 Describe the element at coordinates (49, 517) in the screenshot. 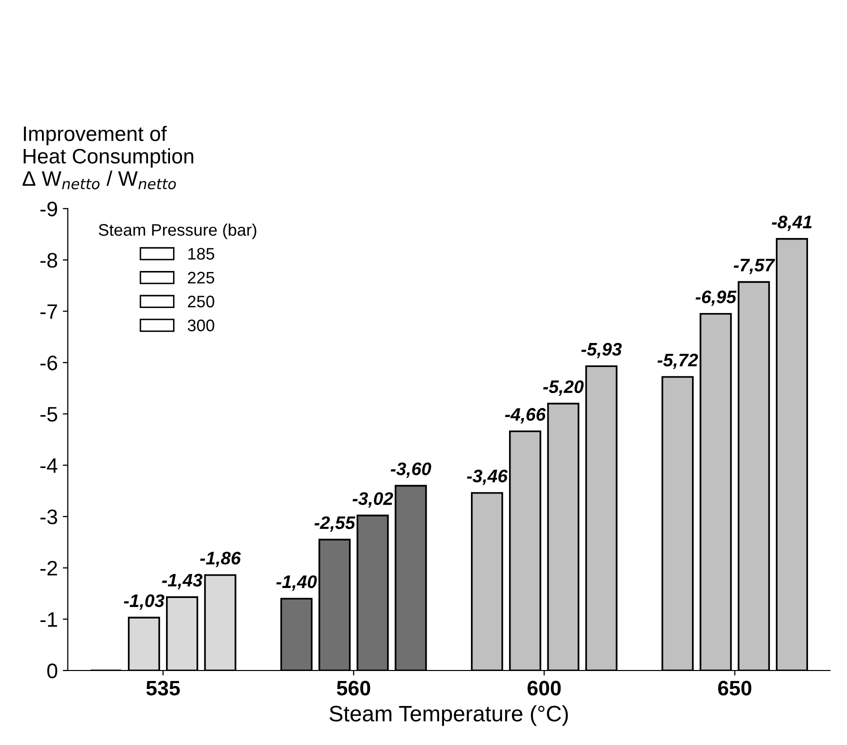

I see `y-tick-label: -3` at that location.